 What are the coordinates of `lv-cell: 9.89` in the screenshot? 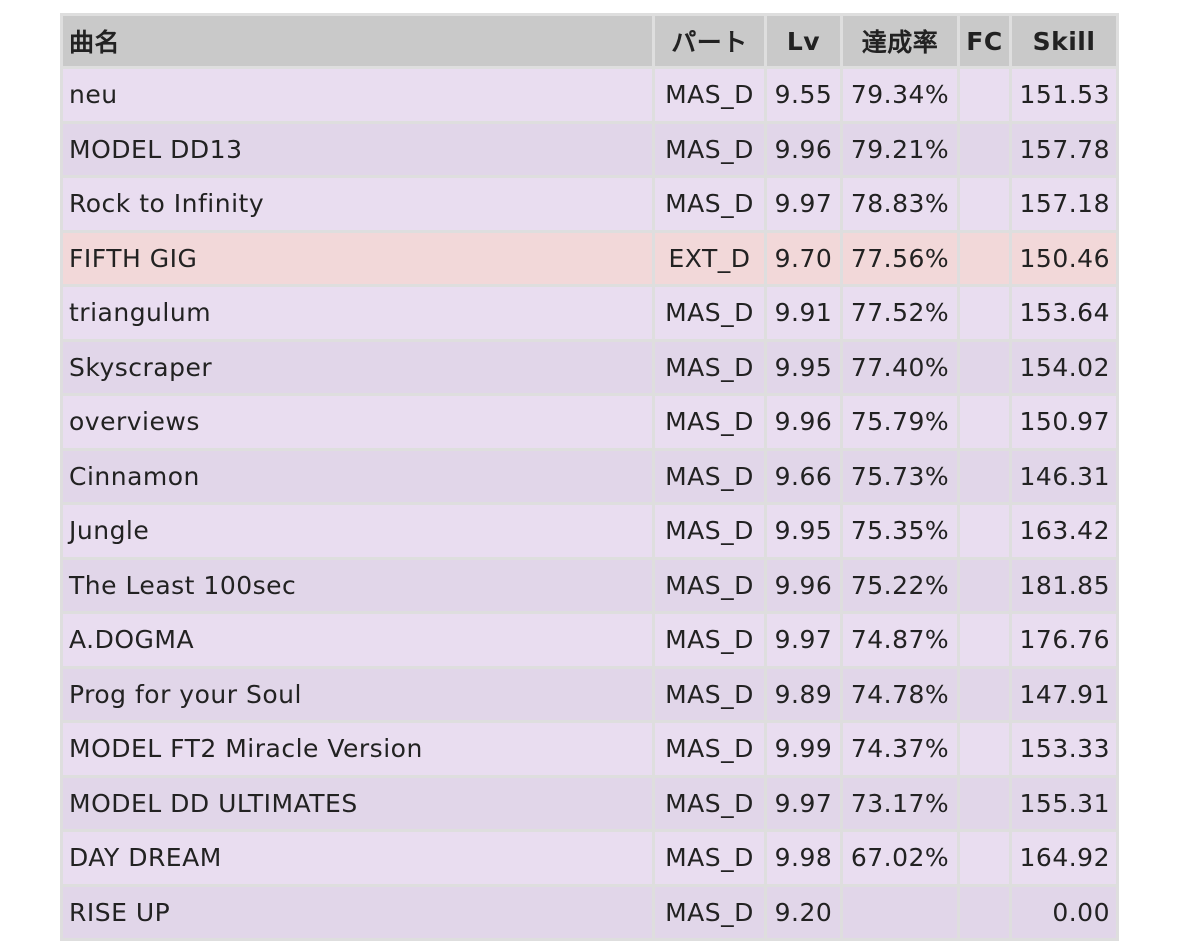 It's located at (803, 694).